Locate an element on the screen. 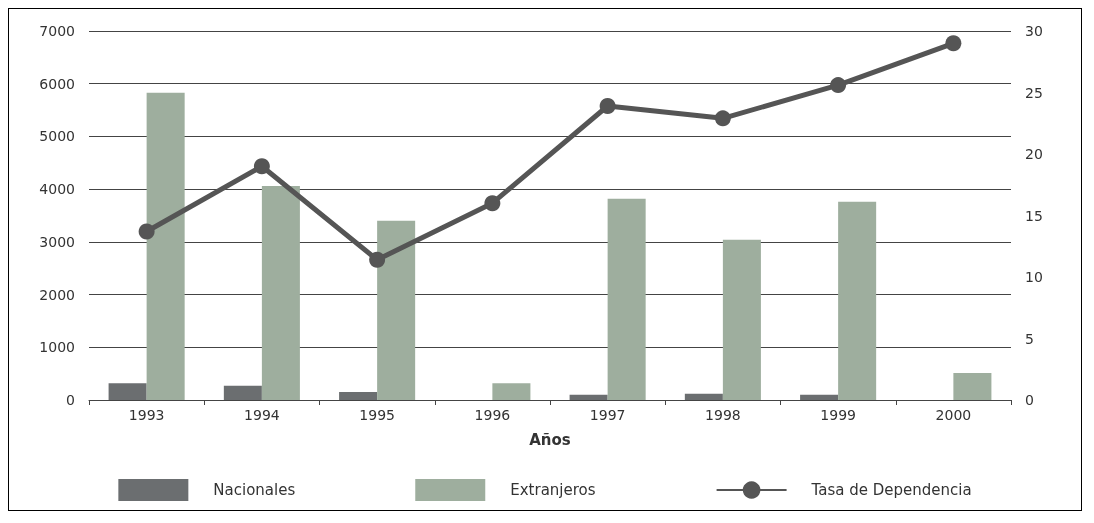 The height and width of the screenshot is (523, 1094). y-tick-label: 0 is located at coordinates (70, 400).